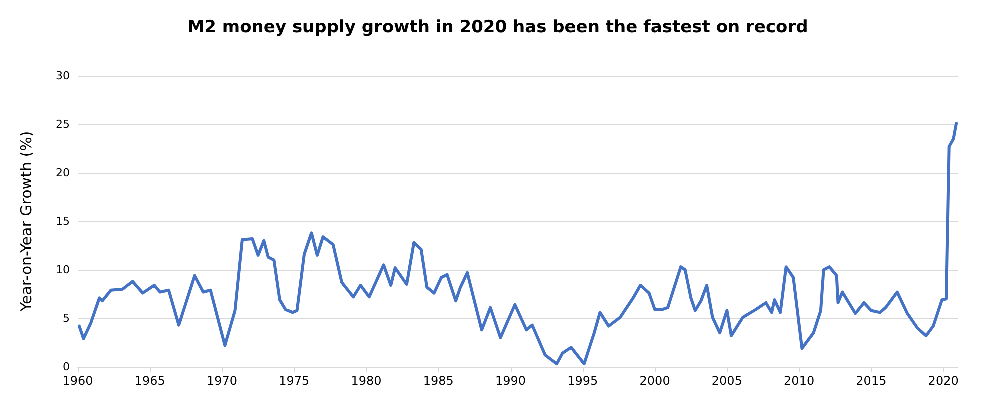  Describe the element at coordinates (366, 381) in the screenshot. I see `x-tick-label: 1980` at that location.